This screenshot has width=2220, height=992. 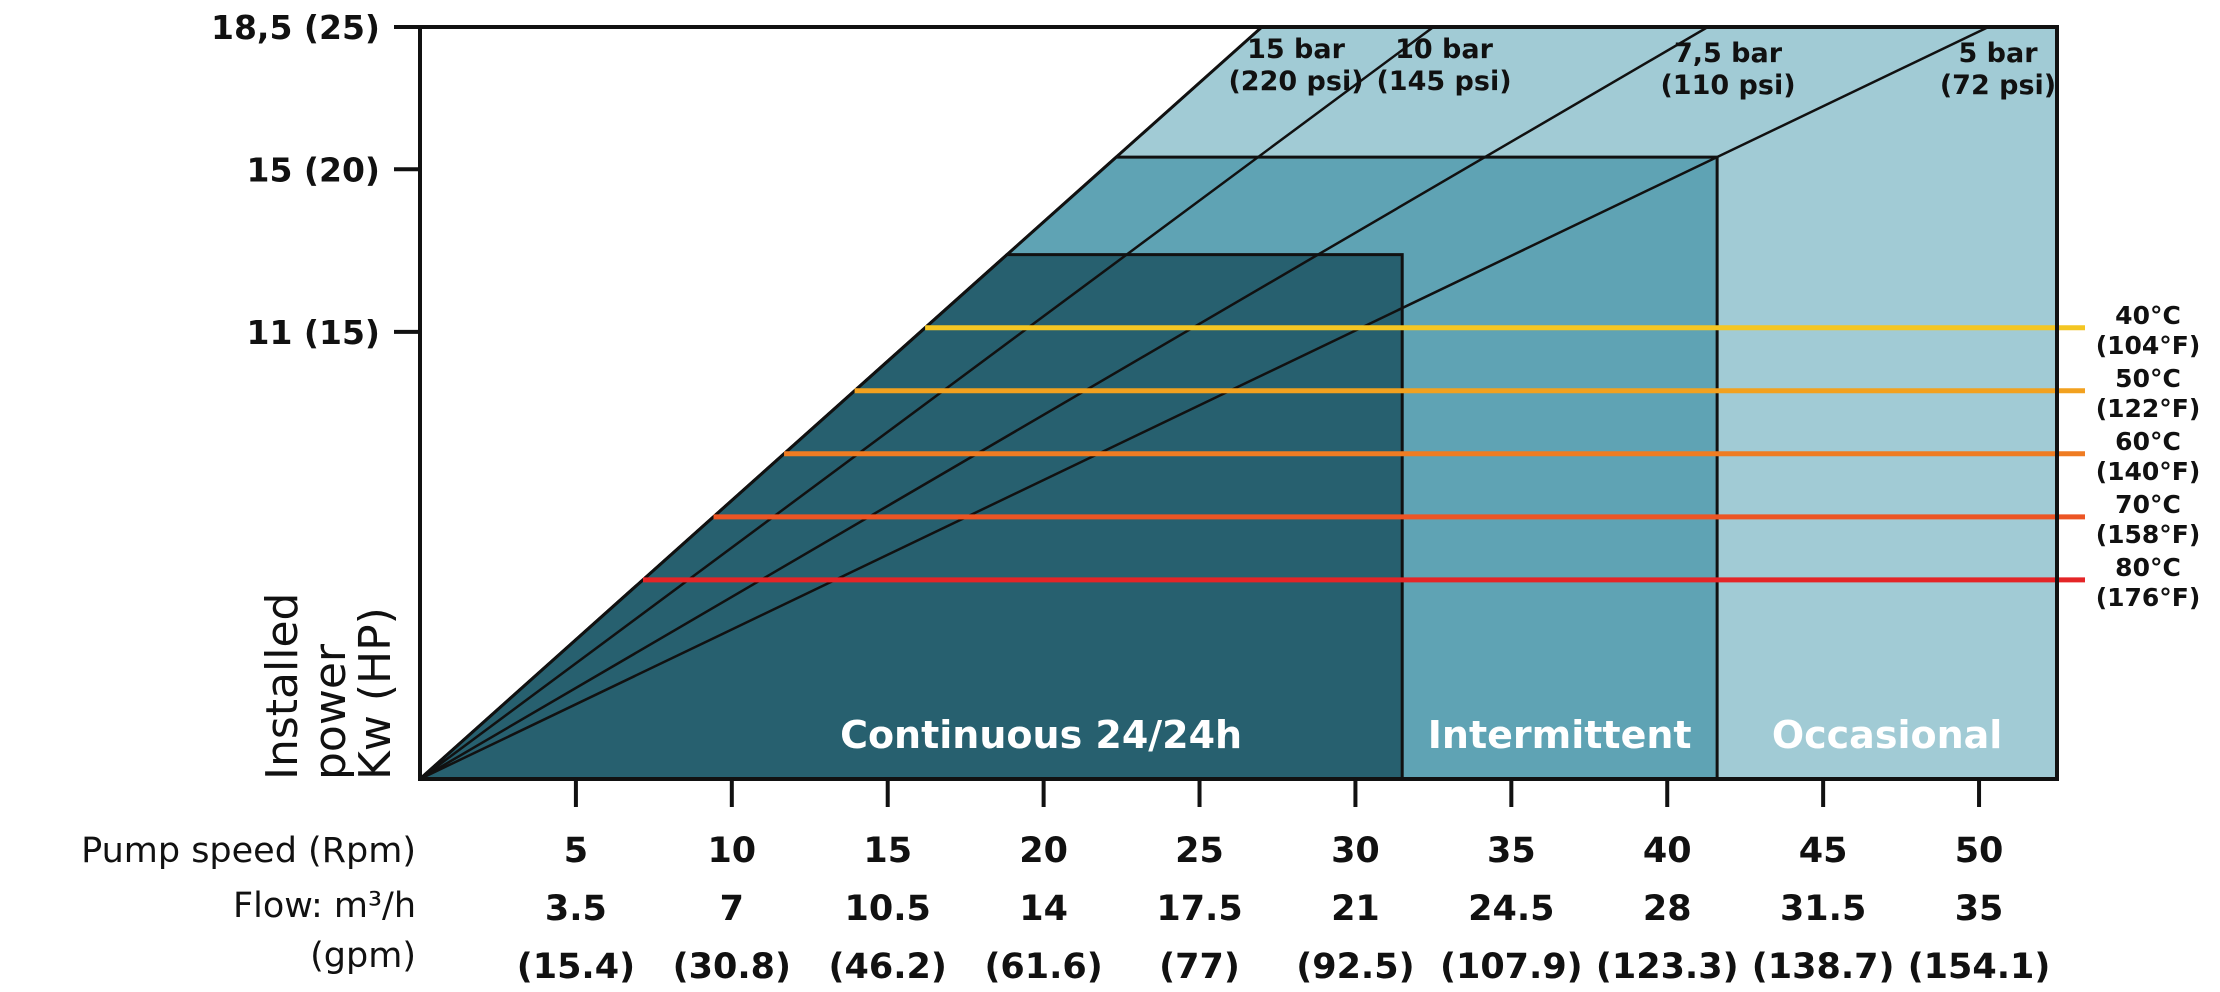 I want to click on temperature-label-1-c: 40°C, so click(x=2148, y=315).